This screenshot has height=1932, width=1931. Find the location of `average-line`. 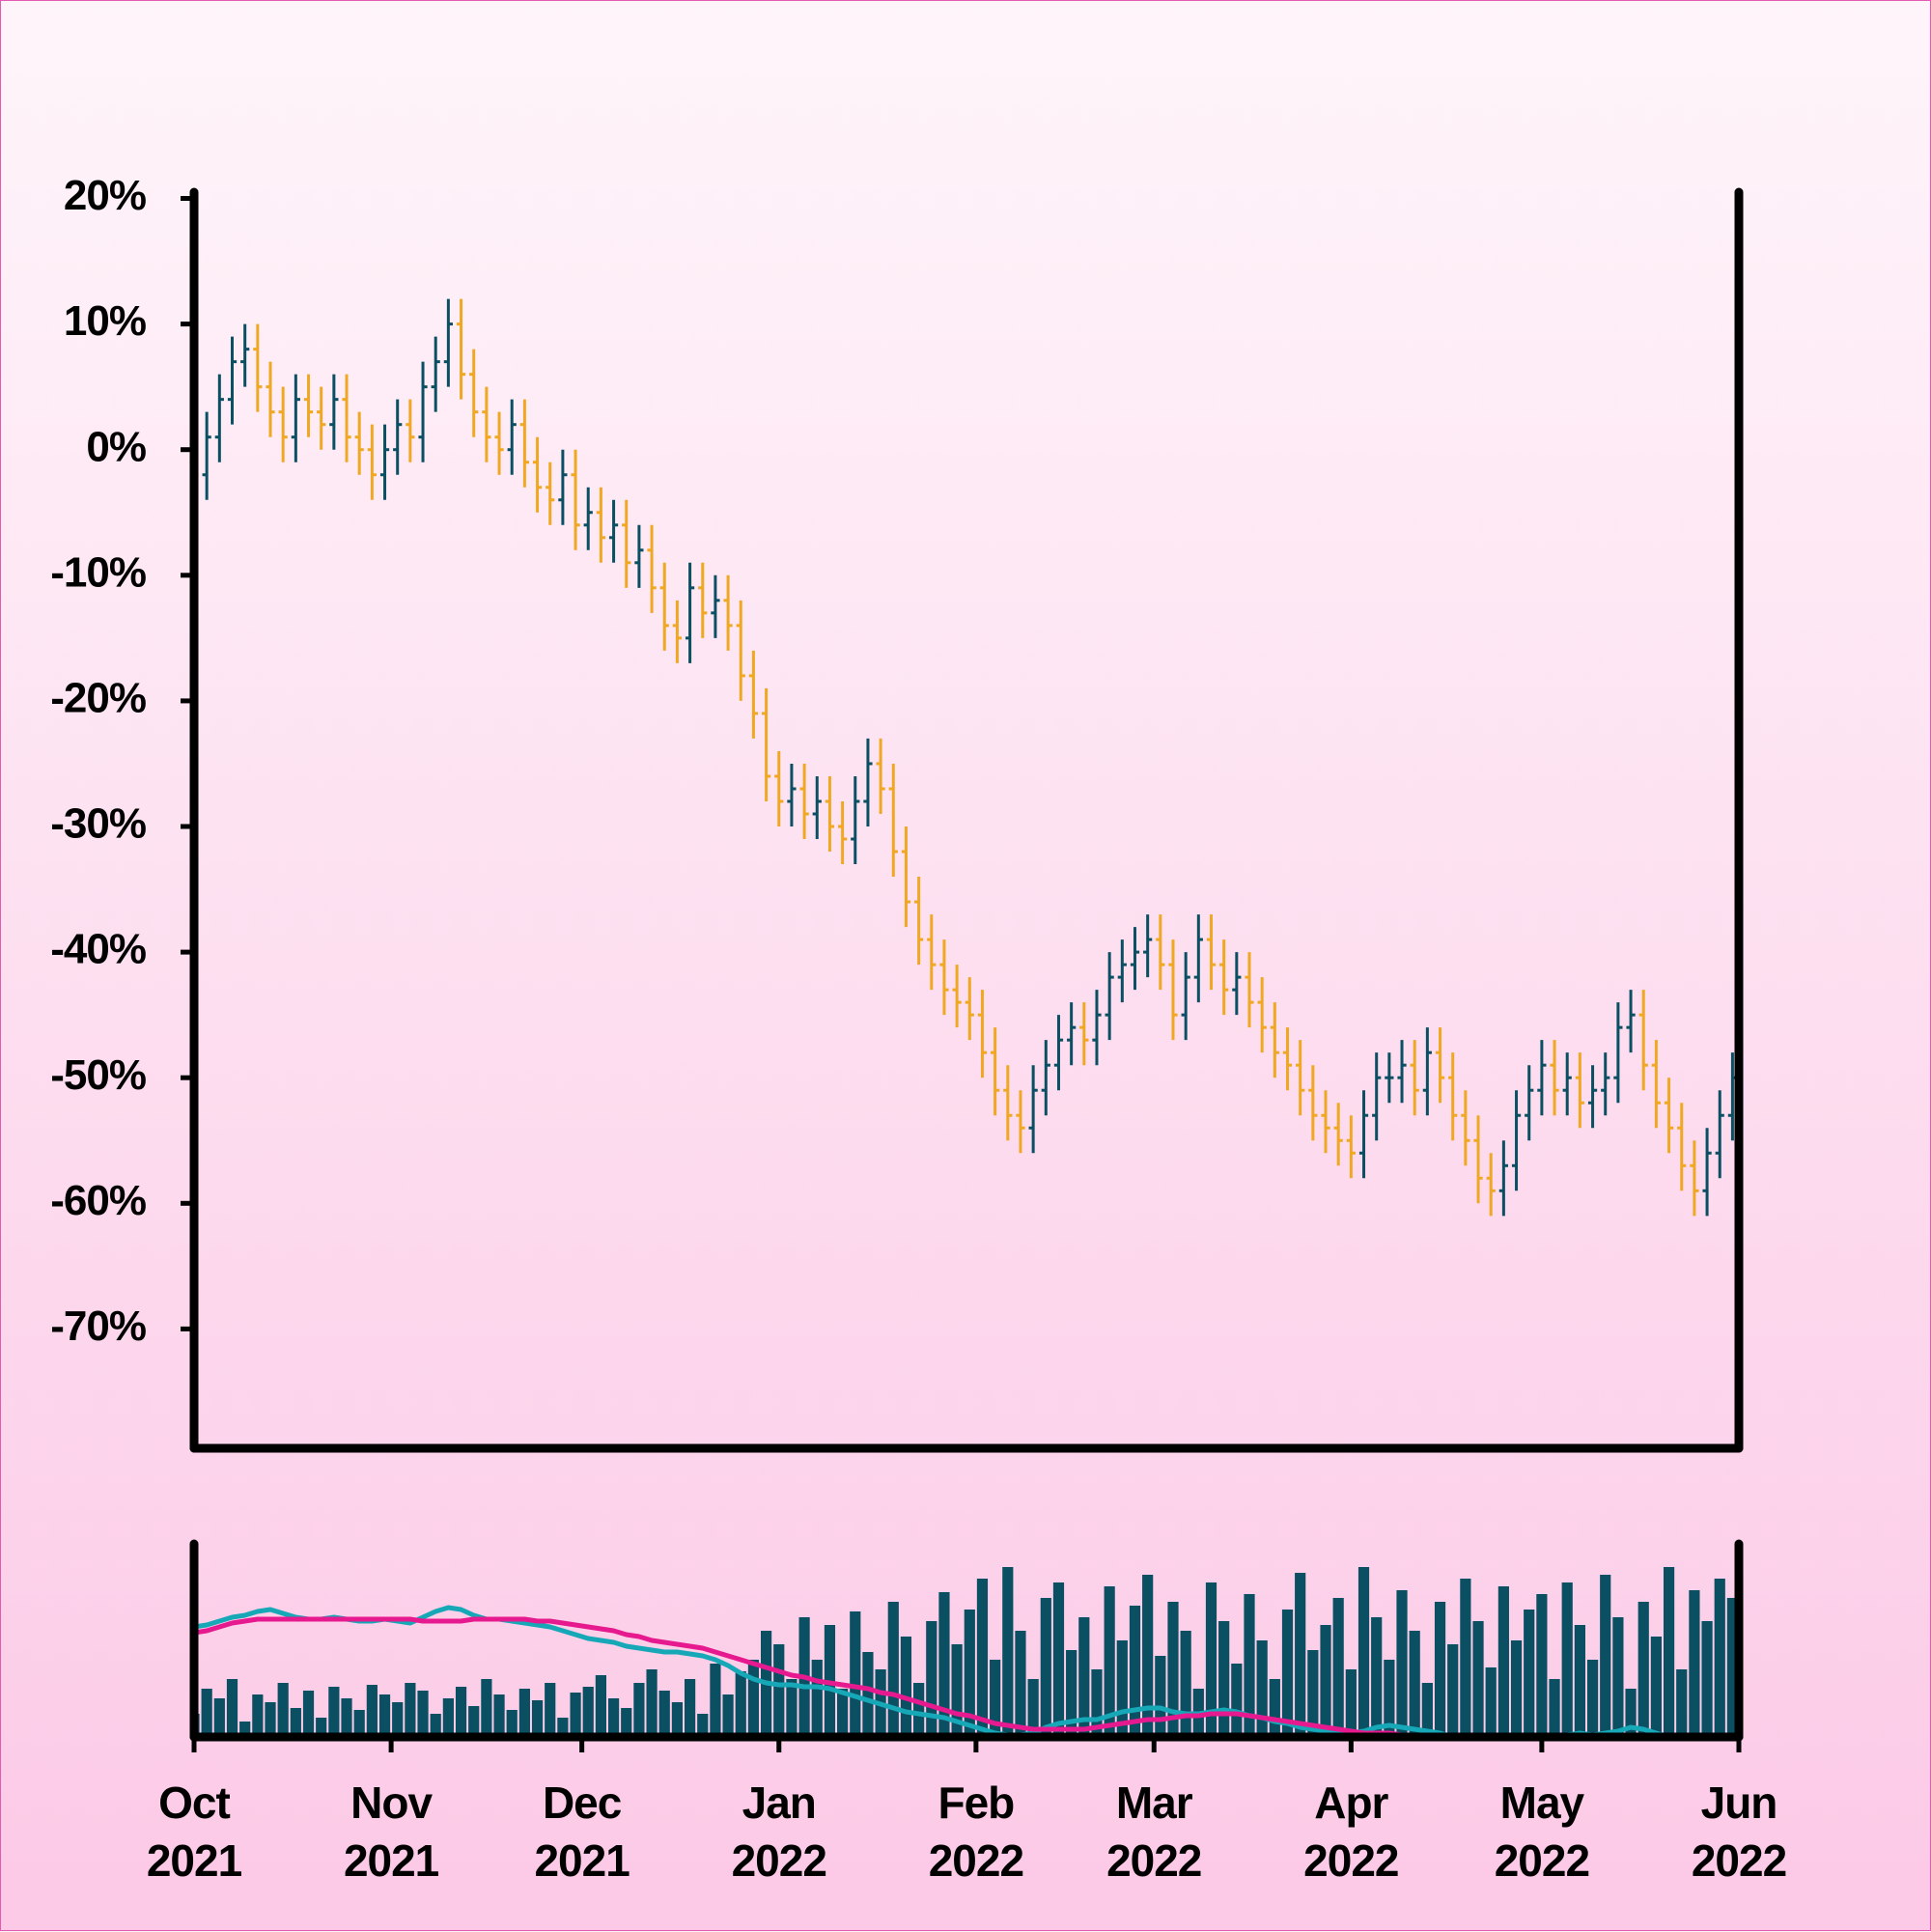

average-line is located at coordinates (936, 1671).